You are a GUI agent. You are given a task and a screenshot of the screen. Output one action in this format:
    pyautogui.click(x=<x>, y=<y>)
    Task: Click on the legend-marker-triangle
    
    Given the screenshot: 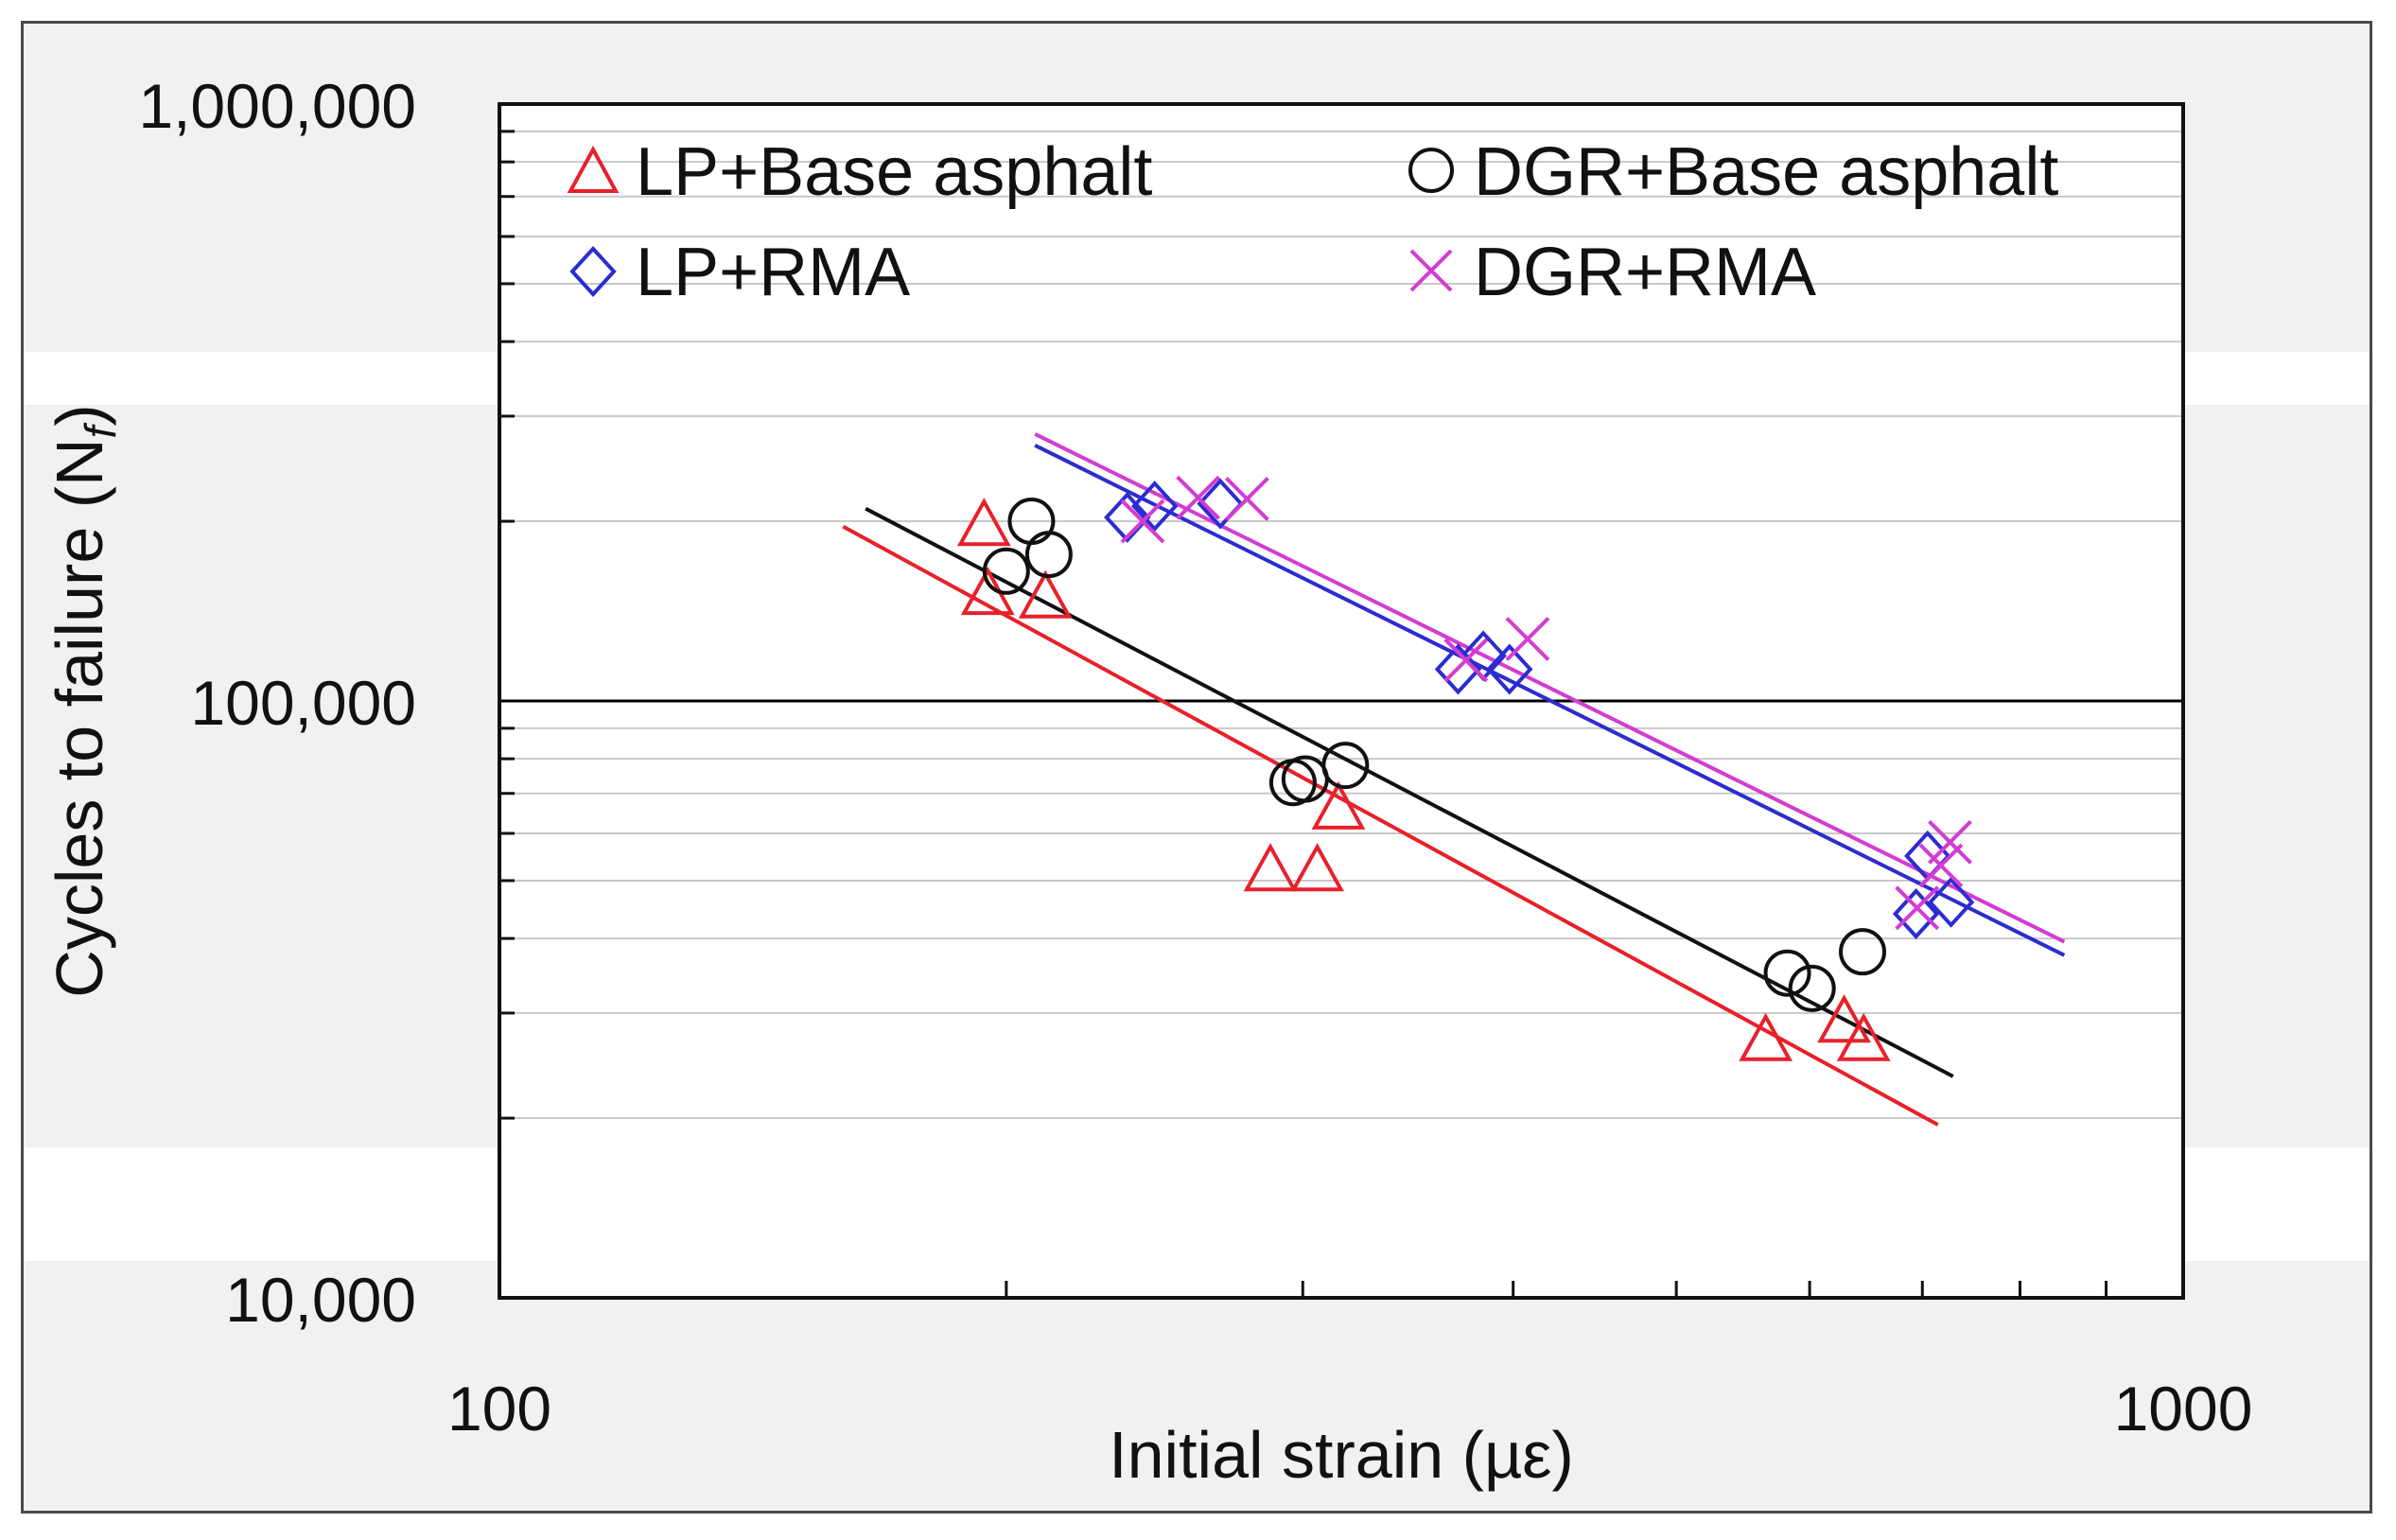 What is the action you would take?
    pyautogui.click(x=594, y=169)
    